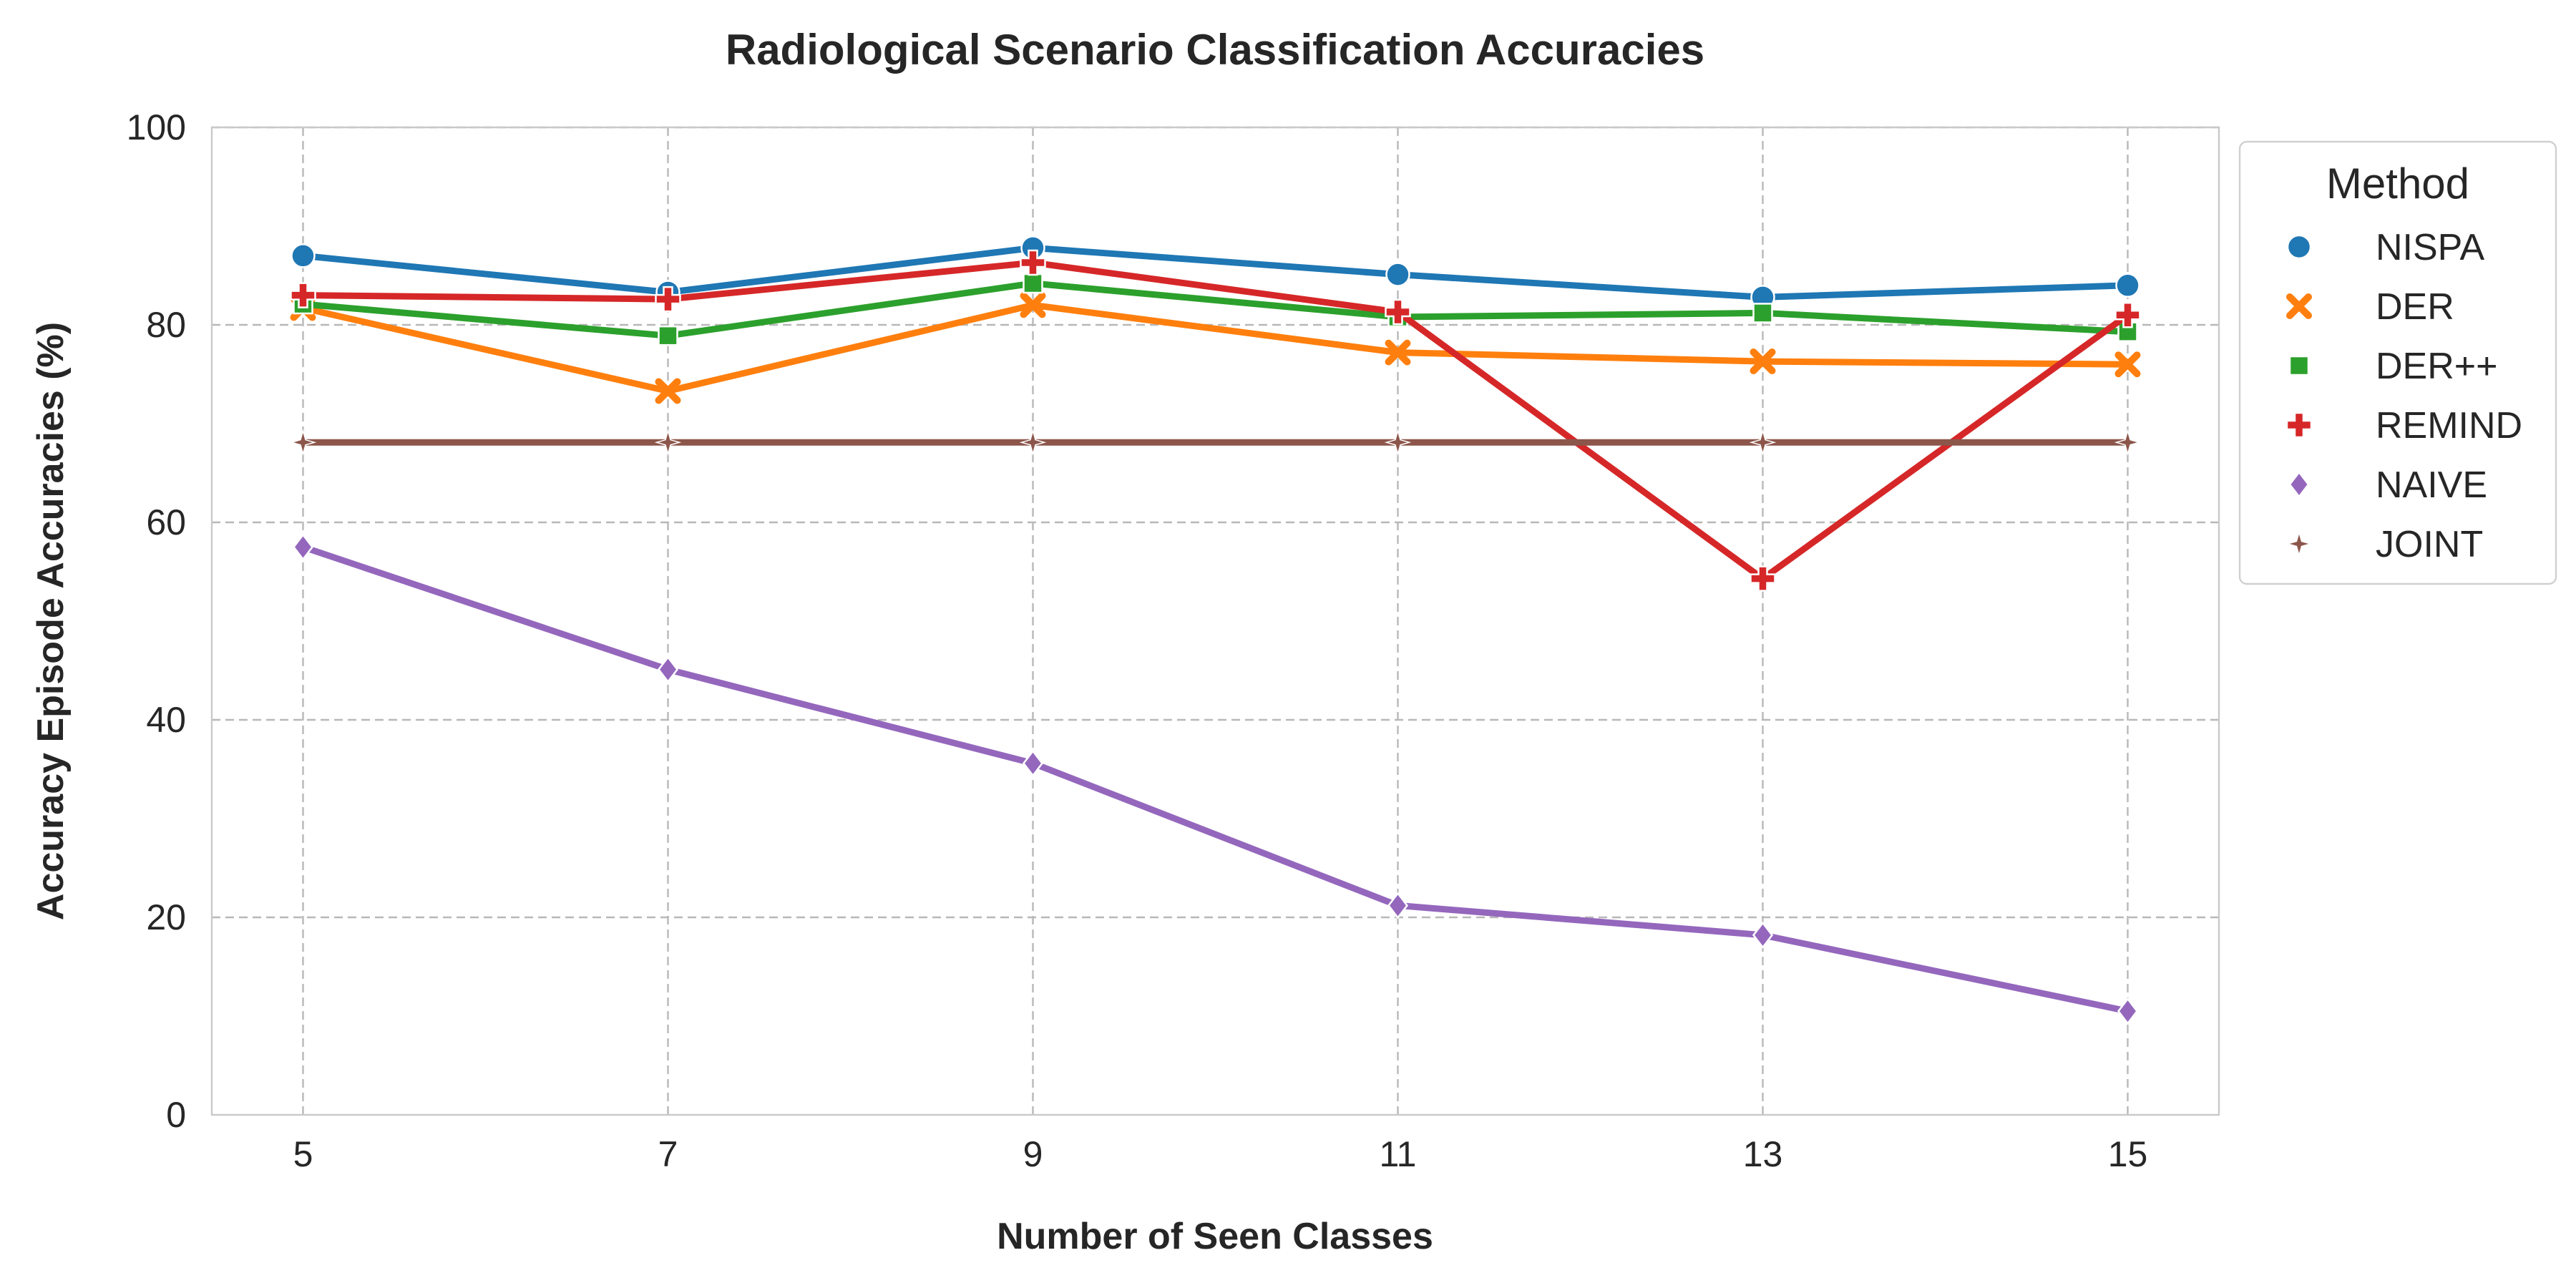  Describe the element at coordinates (1398, 1154) in the screenshot. I see `x-tick-label: 11` at that location.